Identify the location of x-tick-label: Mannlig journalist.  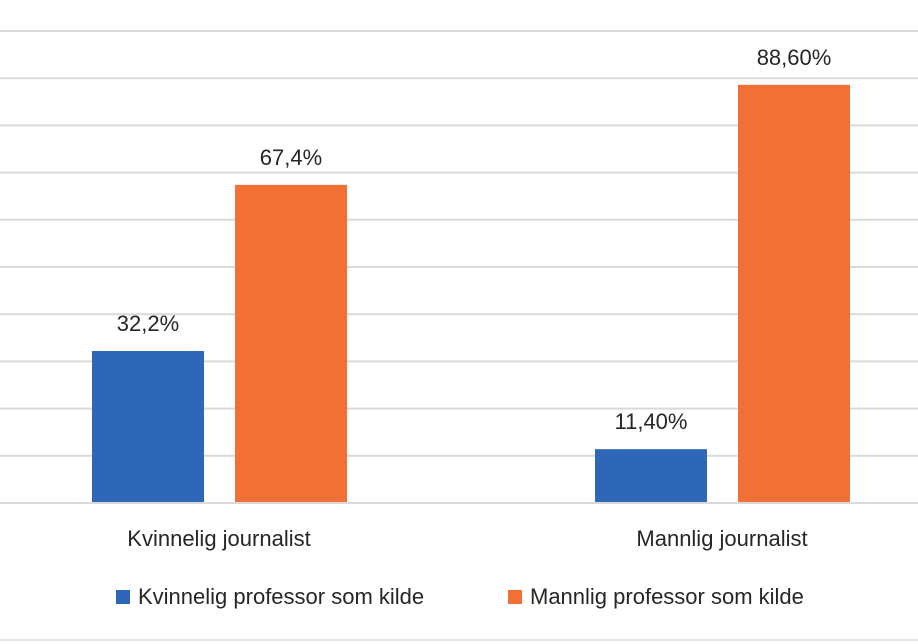
(721, 538).